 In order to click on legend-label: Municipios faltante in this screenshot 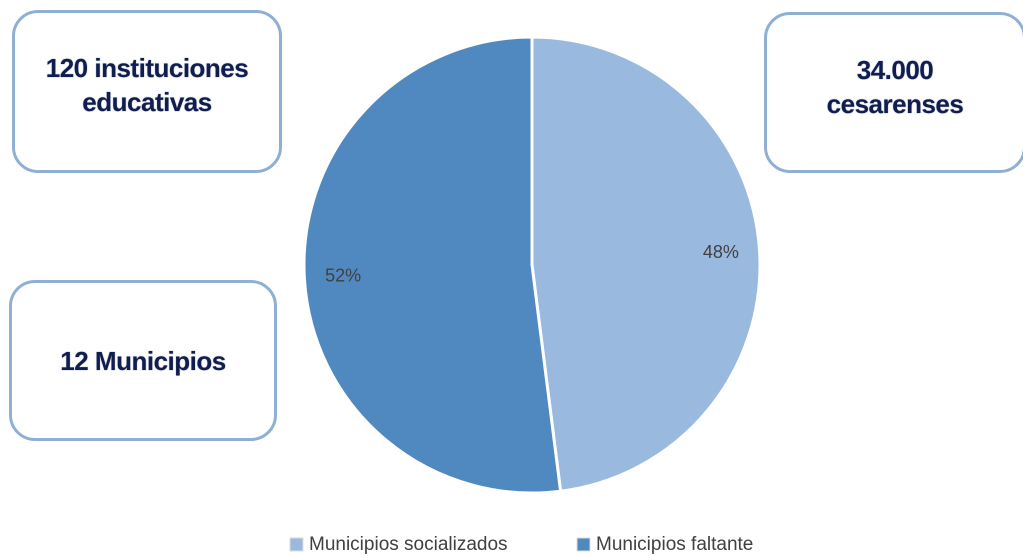, I will do `click(674, 544)`.